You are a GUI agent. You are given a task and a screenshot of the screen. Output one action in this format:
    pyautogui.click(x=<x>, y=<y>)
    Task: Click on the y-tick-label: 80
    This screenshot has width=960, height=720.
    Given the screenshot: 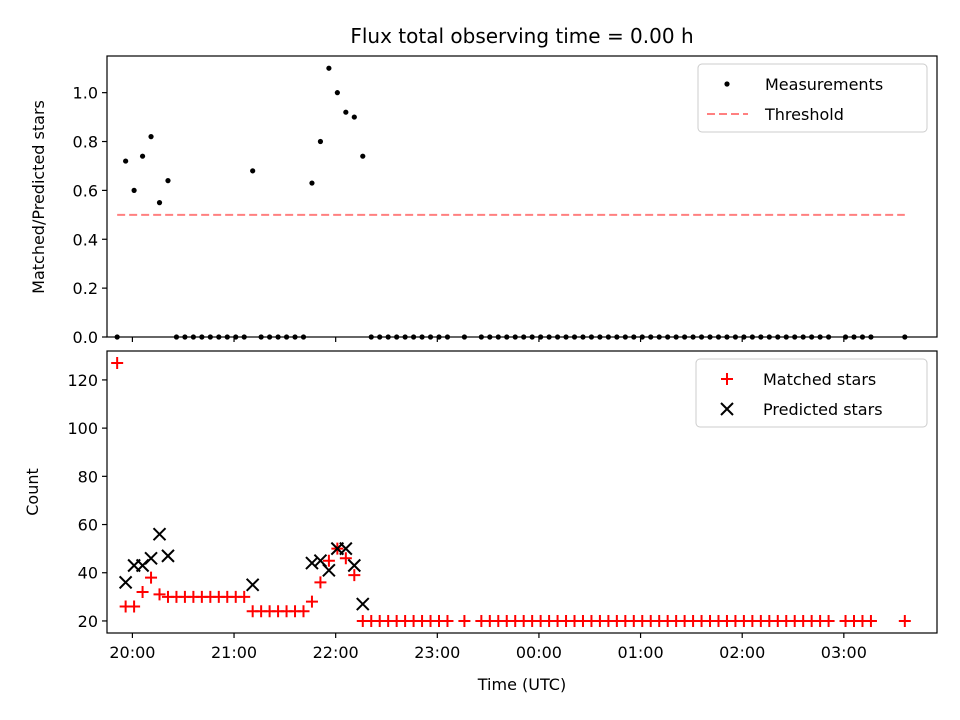 What is the action you would take?
    pyautogui.click(x=88, y=476)
    